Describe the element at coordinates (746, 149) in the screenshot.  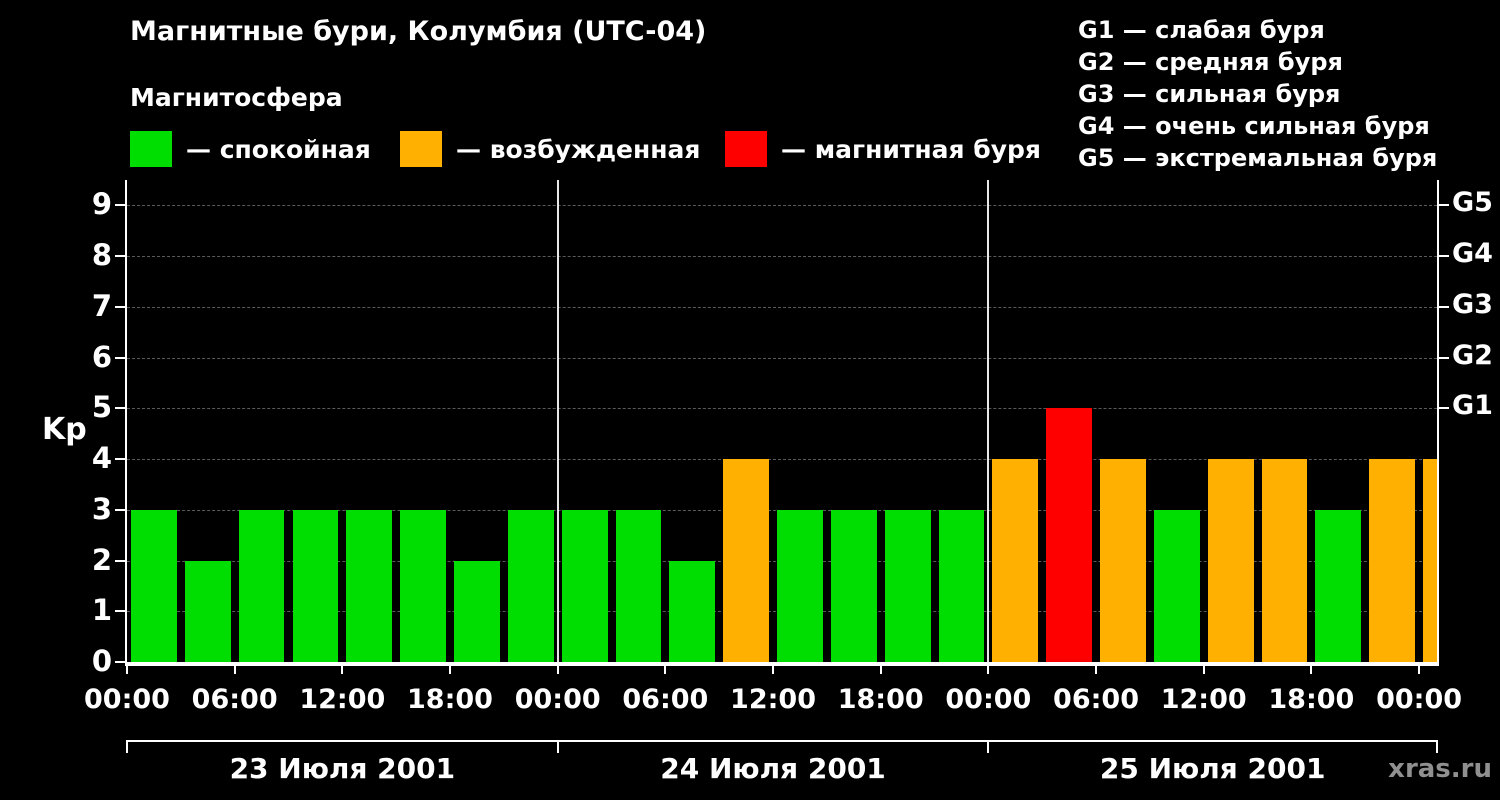
I see `legend-swatch-storm` at that location.